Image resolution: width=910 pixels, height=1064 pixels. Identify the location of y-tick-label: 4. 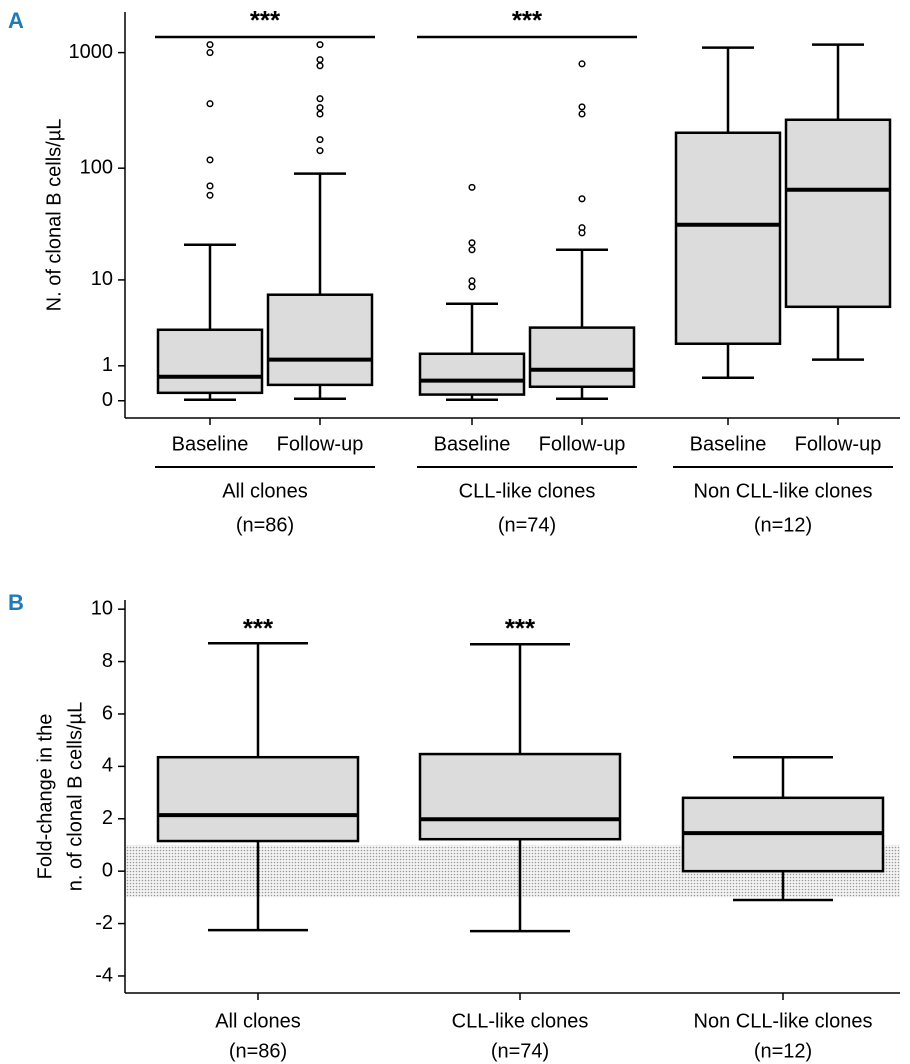
(107, 766).